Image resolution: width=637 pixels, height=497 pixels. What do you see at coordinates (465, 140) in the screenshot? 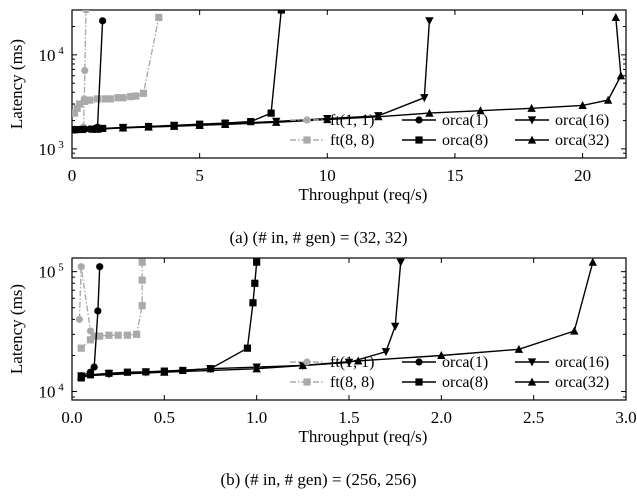
I see `legend-label: orca(8)` at bounding box center [465, 140].